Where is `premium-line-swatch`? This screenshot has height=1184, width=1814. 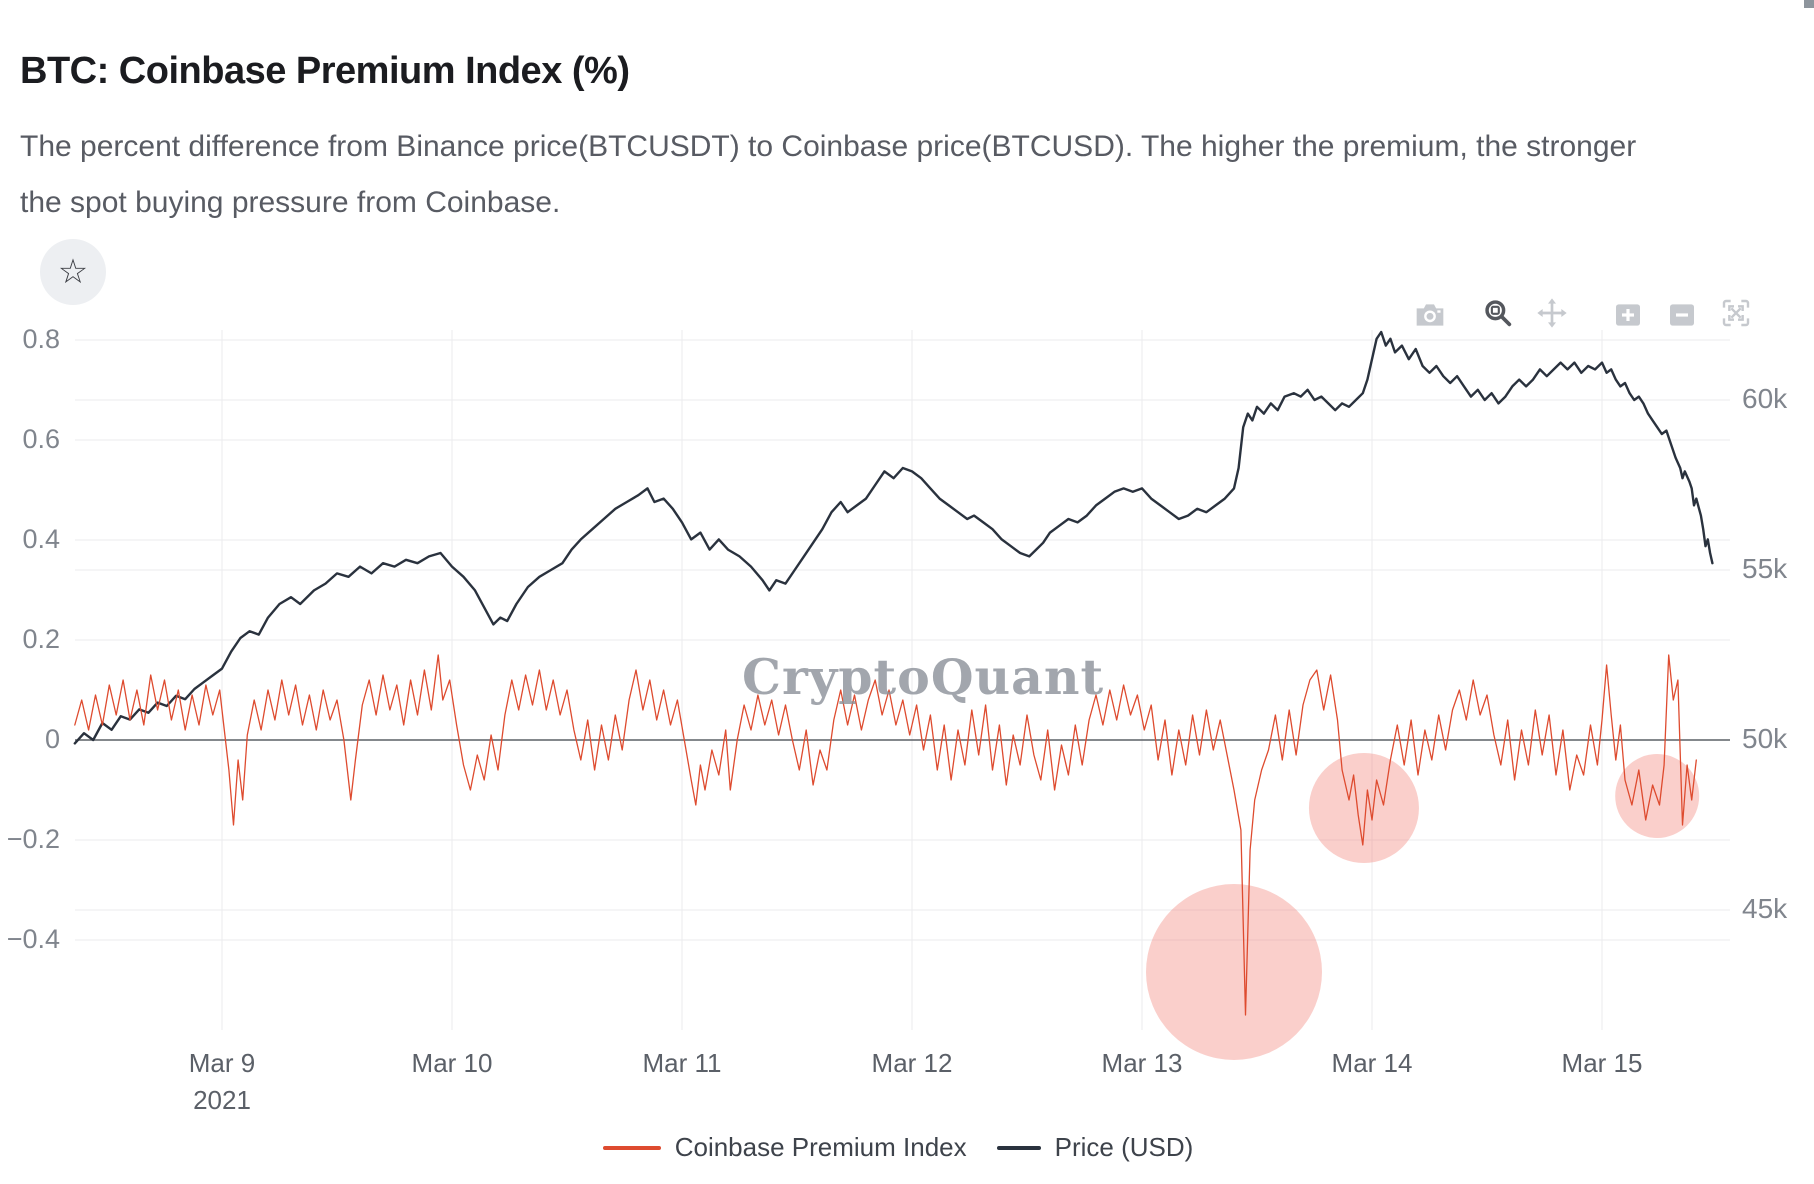
premium-line-swatch is located at coordinates (631, 1147).